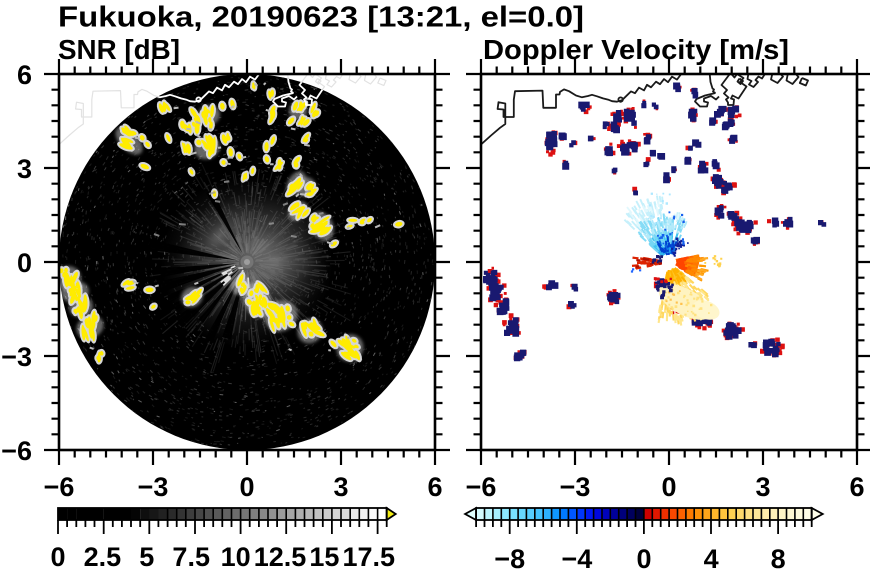 The height and width of the screenshot is (570, 870). Describe the element at coordinates (711, 557) in the screenshot. I see `svg-text: 4` at that location.